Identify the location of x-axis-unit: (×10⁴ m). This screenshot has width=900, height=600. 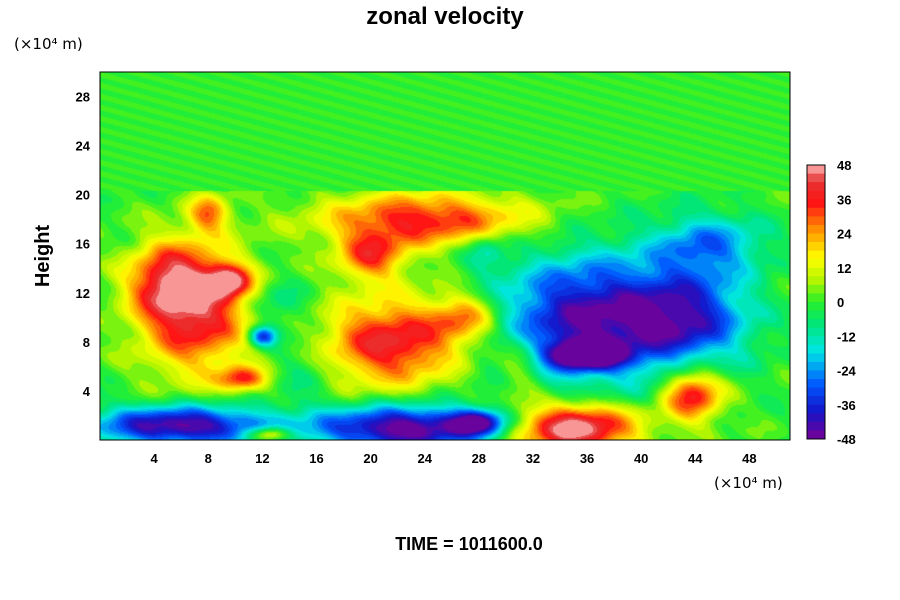
(748, 483).